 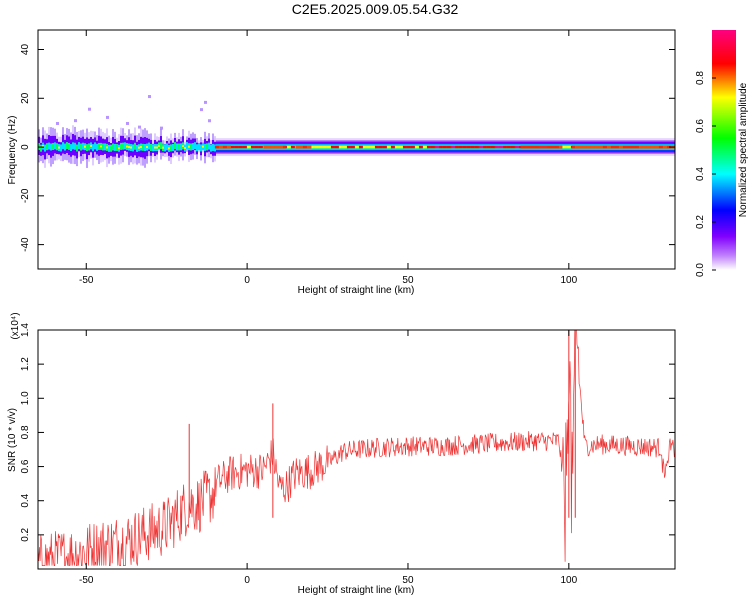 I want to click on y-tick-label: 0.6, so click(x=25, y=466).